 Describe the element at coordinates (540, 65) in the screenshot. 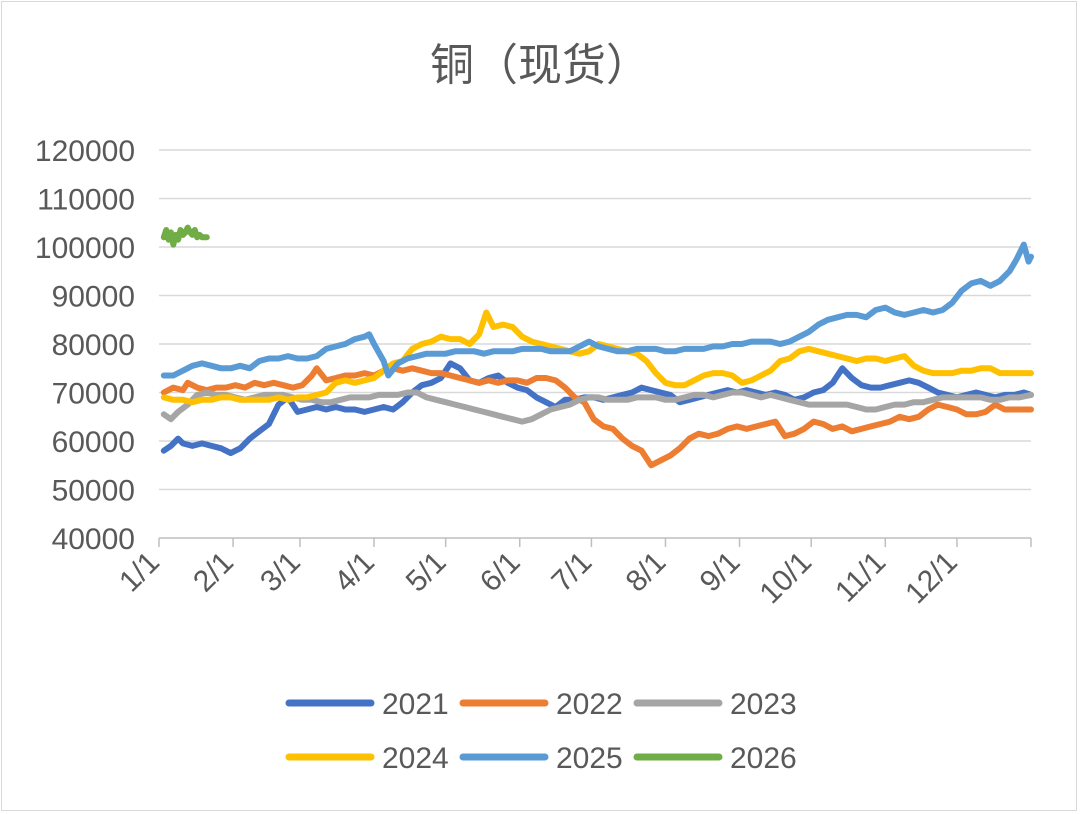

I see `chart-title: 铜（现货）` at that location.